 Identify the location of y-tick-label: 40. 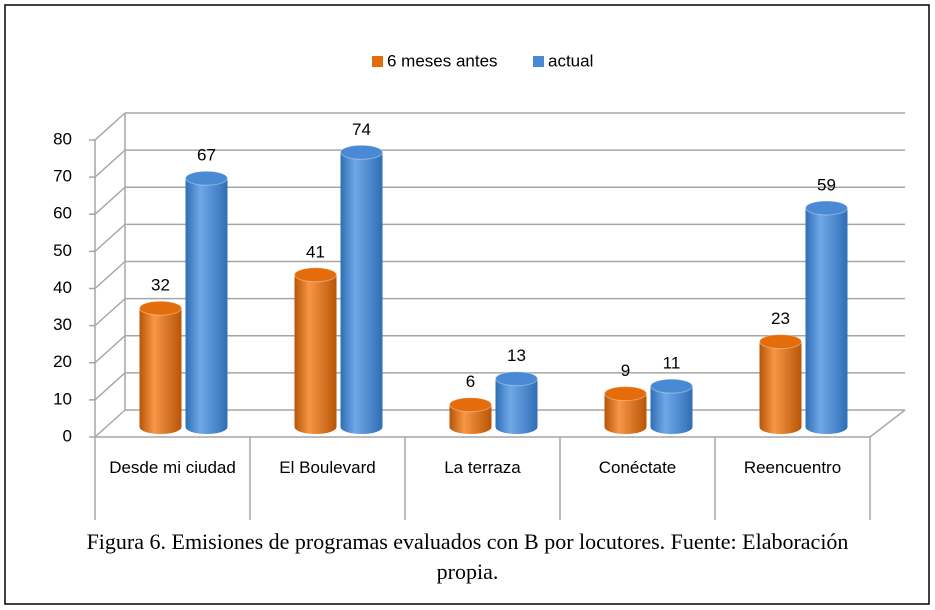
(62, 287).